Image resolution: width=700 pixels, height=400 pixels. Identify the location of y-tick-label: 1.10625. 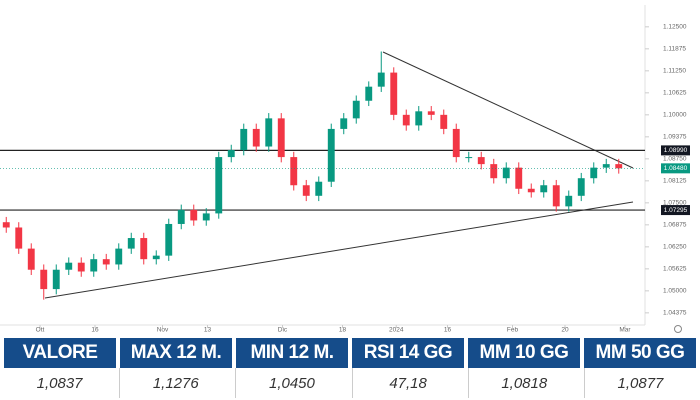
(675, 93).